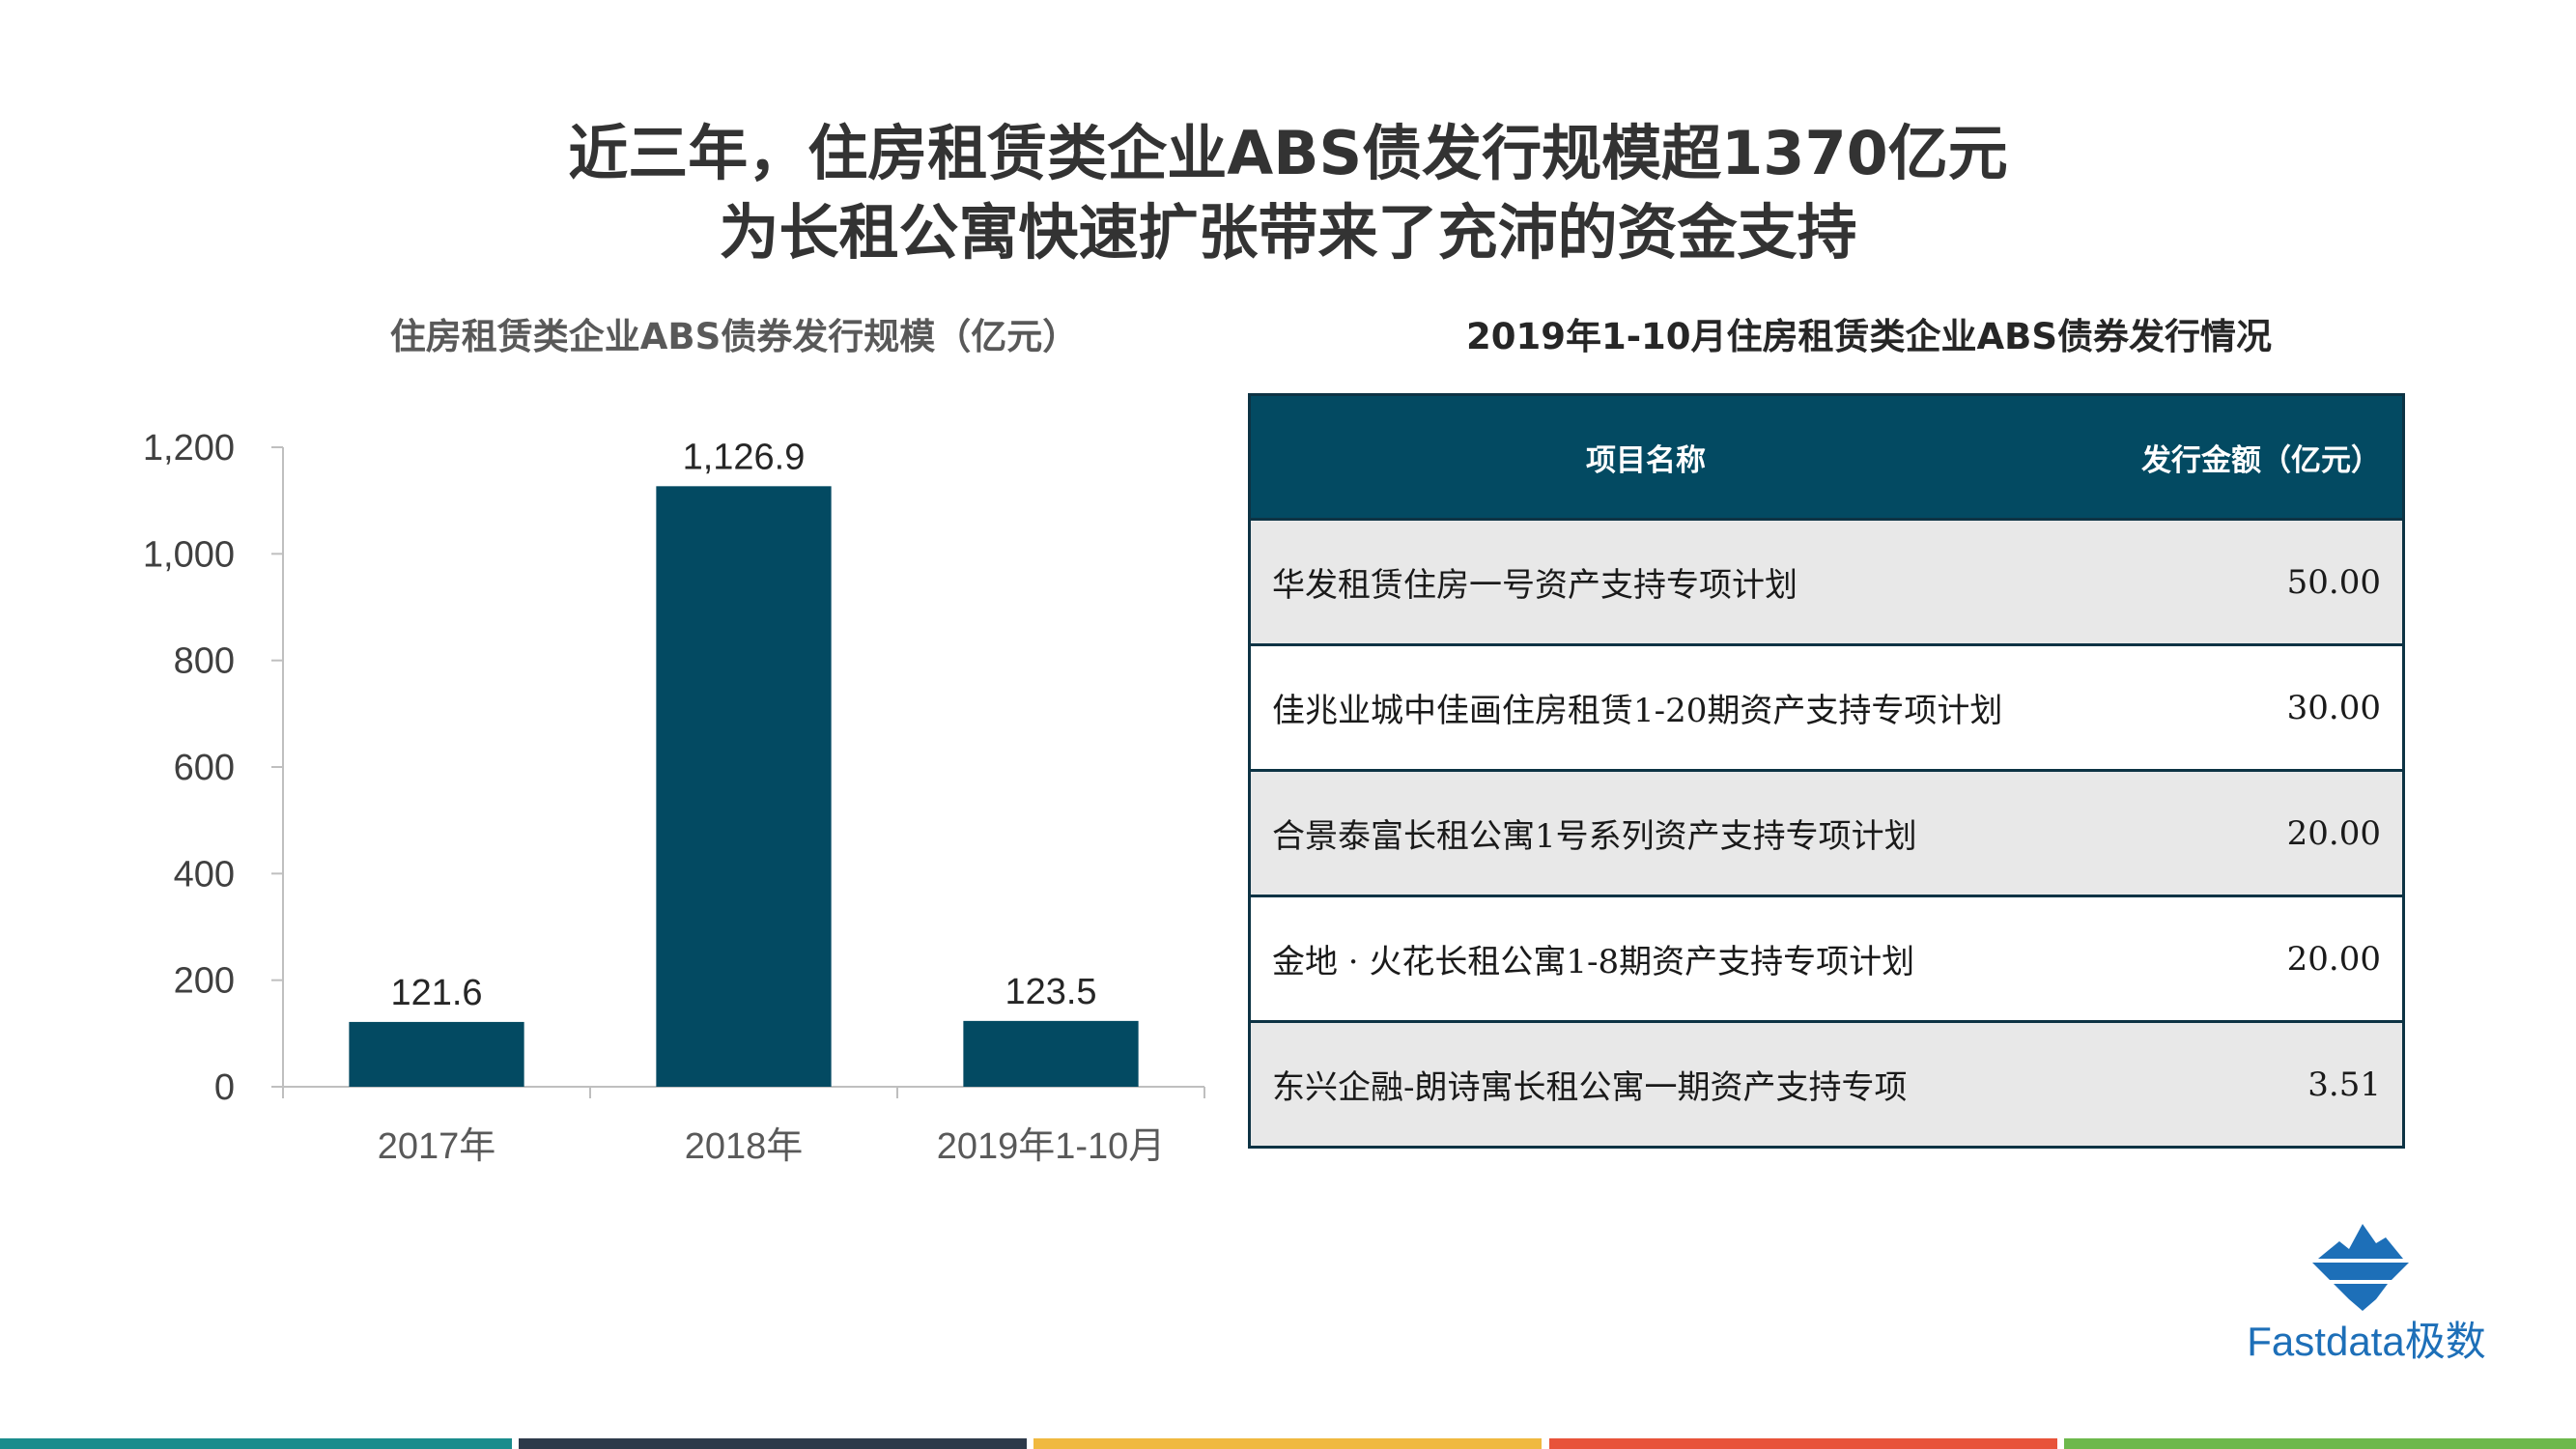  Describe the element at coordinates (1288, 232) in the screenshot. I see `page-title-line2: 为长租公寓快速扩张带来了充沛的资金支持` at that location.